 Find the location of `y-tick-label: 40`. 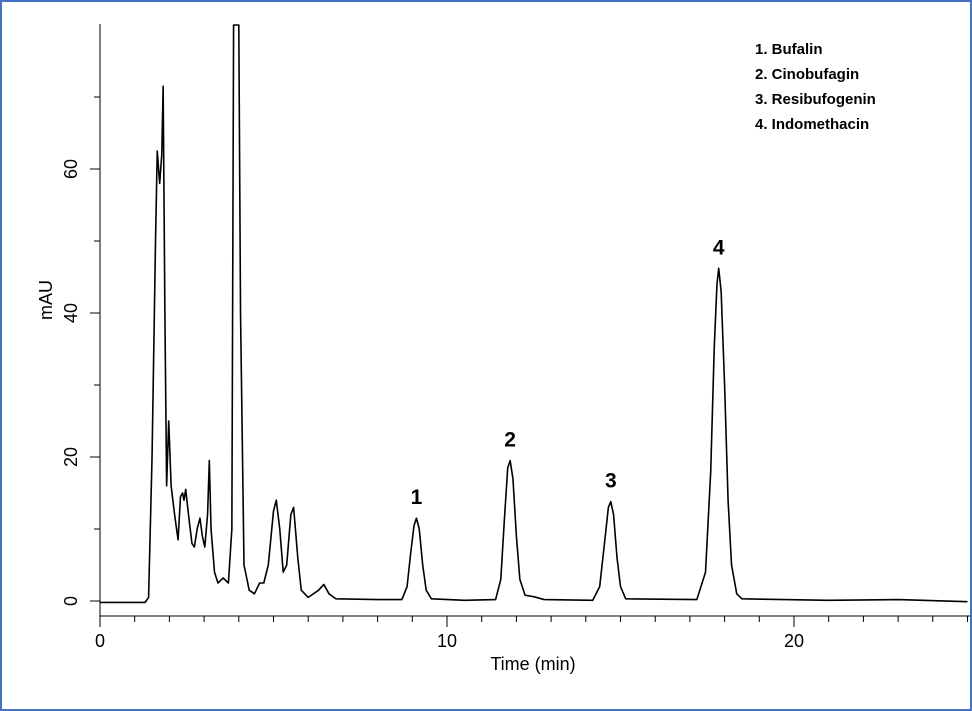

y-tick-label: 40 is located at coordinates (71, 313).